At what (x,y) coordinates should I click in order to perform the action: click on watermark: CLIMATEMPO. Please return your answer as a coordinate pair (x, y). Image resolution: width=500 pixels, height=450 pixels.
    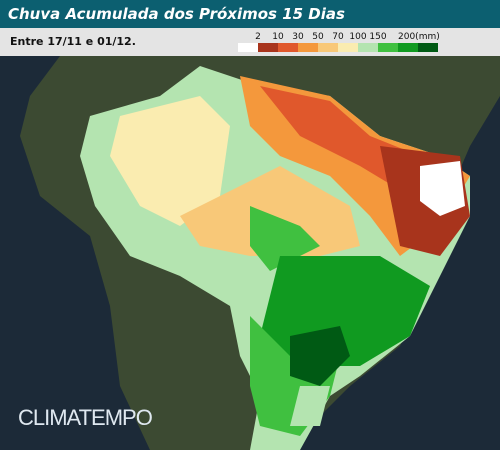
    Looking at the image, I should click on (85, 417).